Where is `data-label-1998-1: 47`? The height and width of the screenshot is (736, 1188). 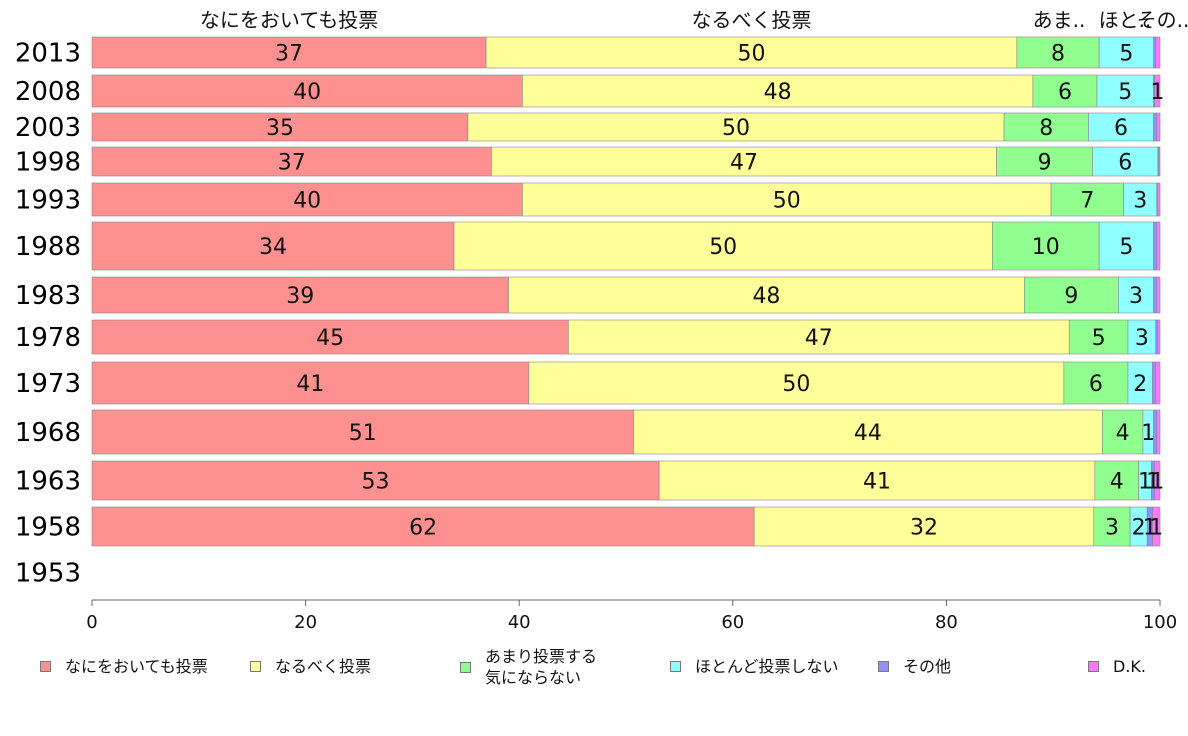 data-label-1998-1: 47 is located at coordinates (744, 163).